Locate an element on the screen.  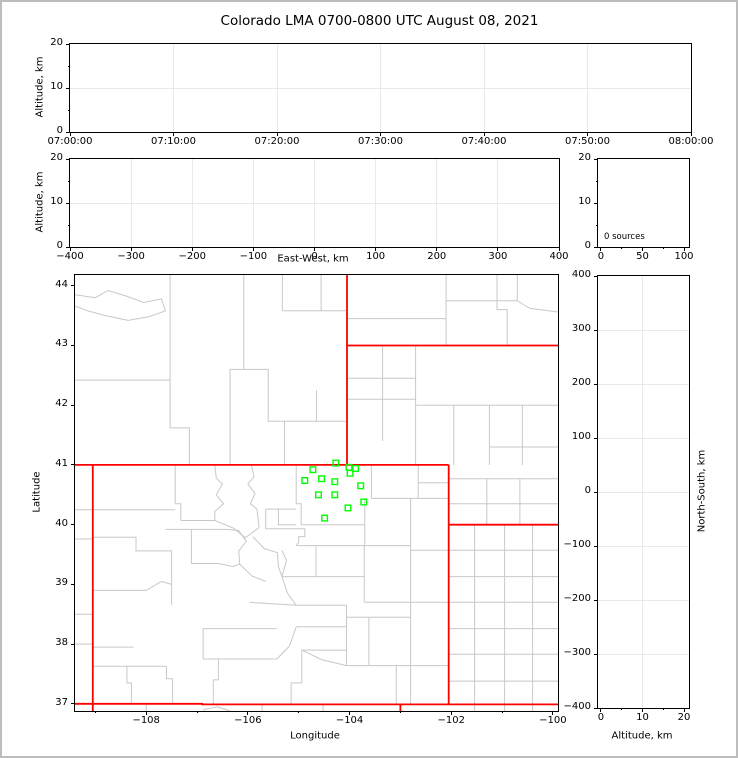
axis-label-east-west: East-West, km is located at coordinates (313, 259).